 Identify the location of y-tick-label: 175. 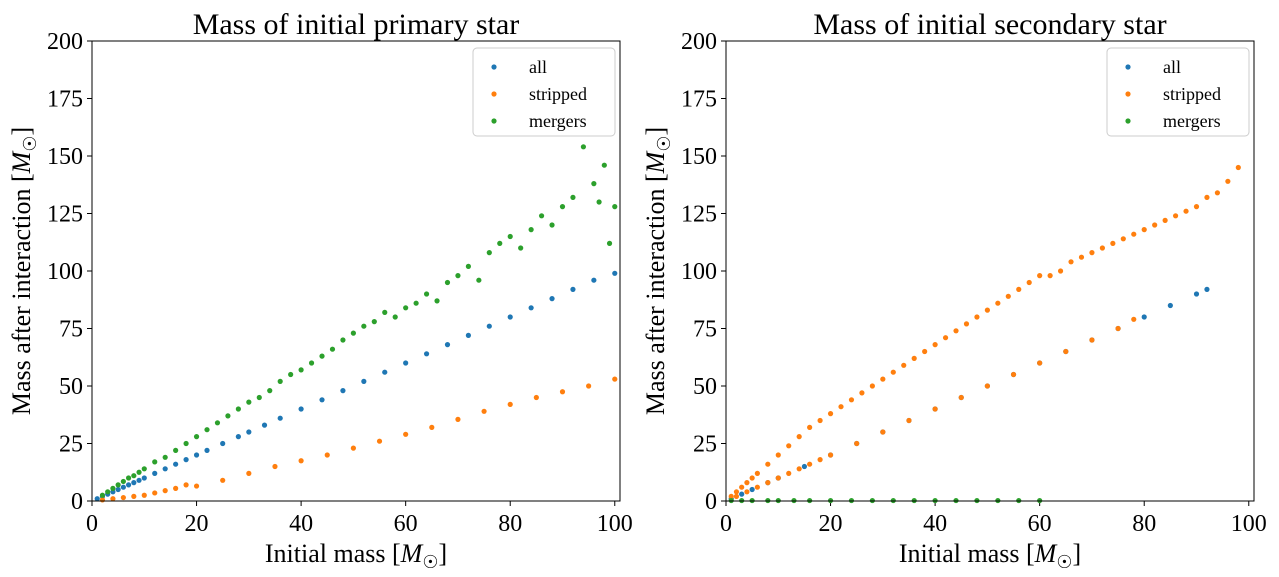
(699, 100).